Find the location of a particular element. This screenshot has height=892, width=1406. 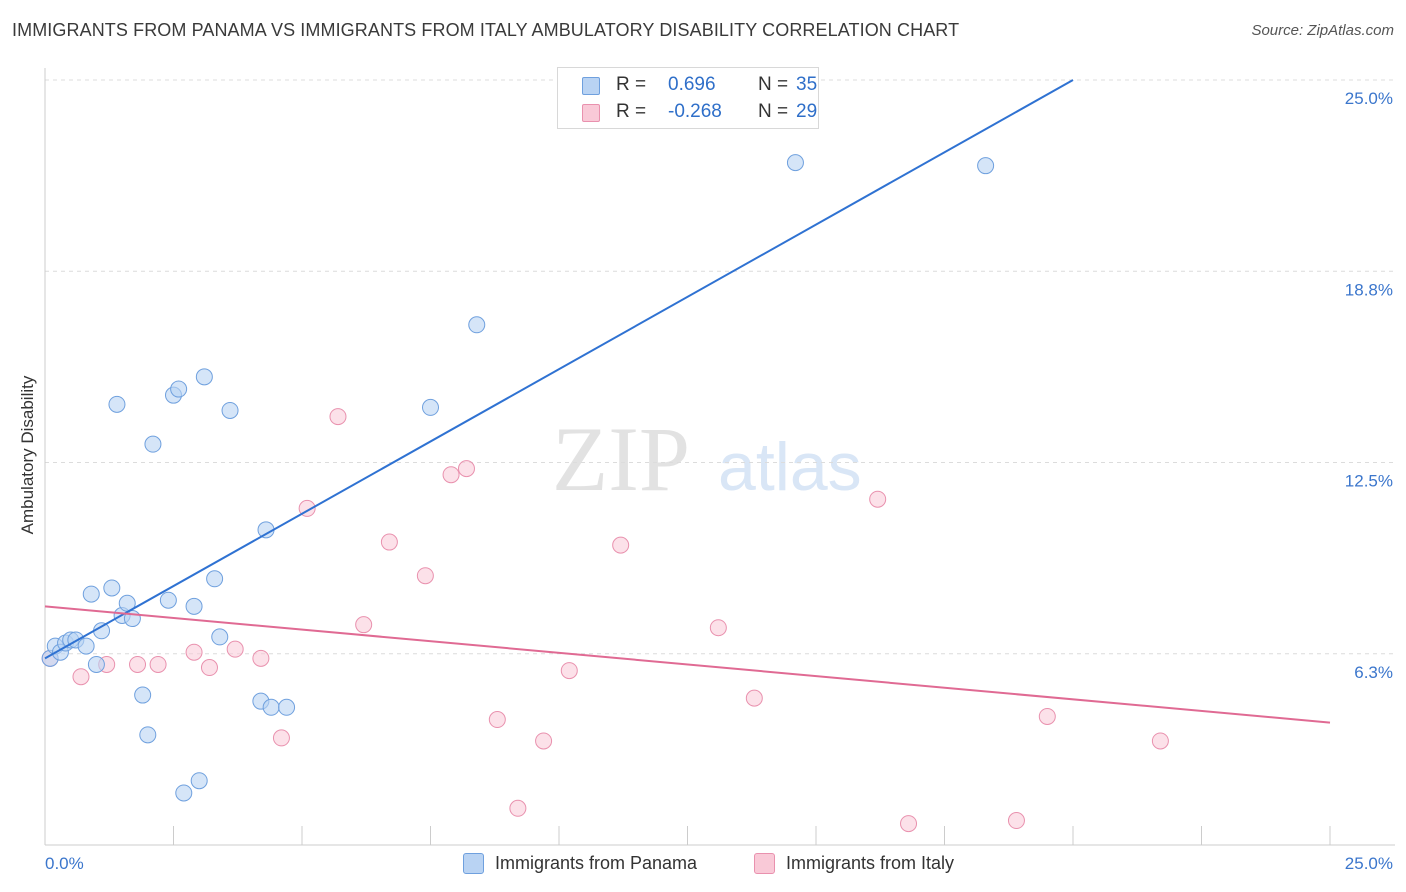

y-tick-label: 12.5% is located at coordinates (1369, 481).